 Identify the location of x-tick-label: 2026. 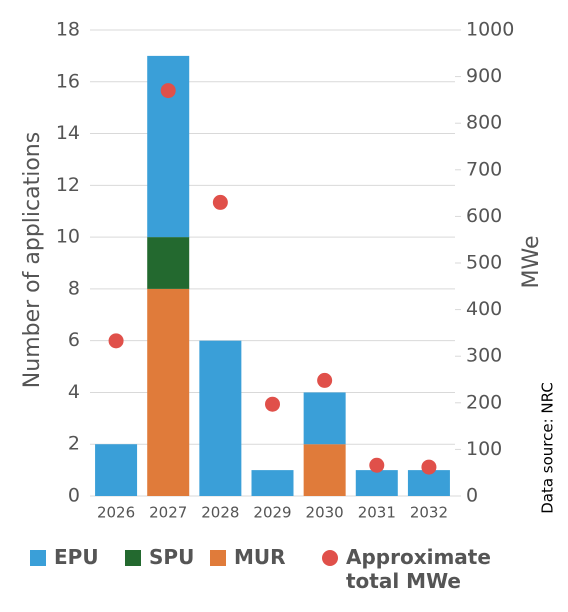
(116, 513).